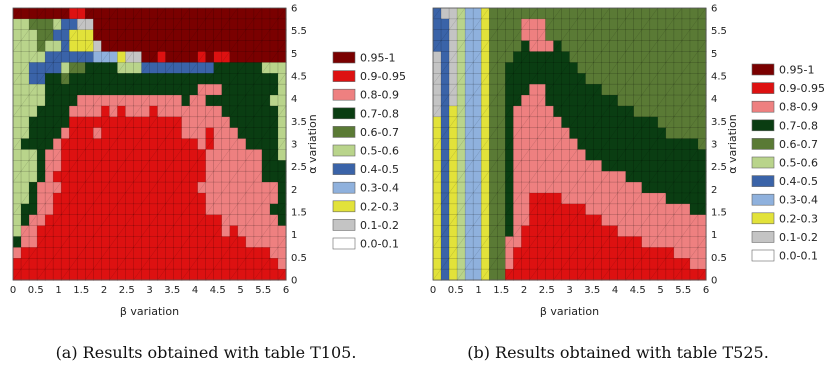  Describe the element at coordinates (299, 31) in the screenshot. I see `y-tick-label: 5.5` at that location.